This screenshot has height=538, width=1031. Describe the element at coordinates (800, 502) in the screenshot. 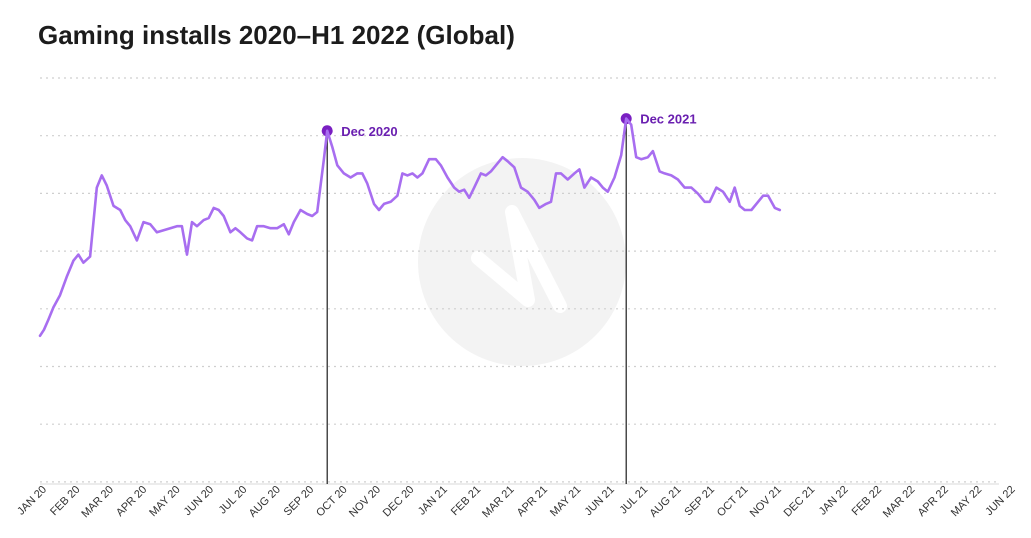

I see `x-tick-label: DEC 21` at that location.